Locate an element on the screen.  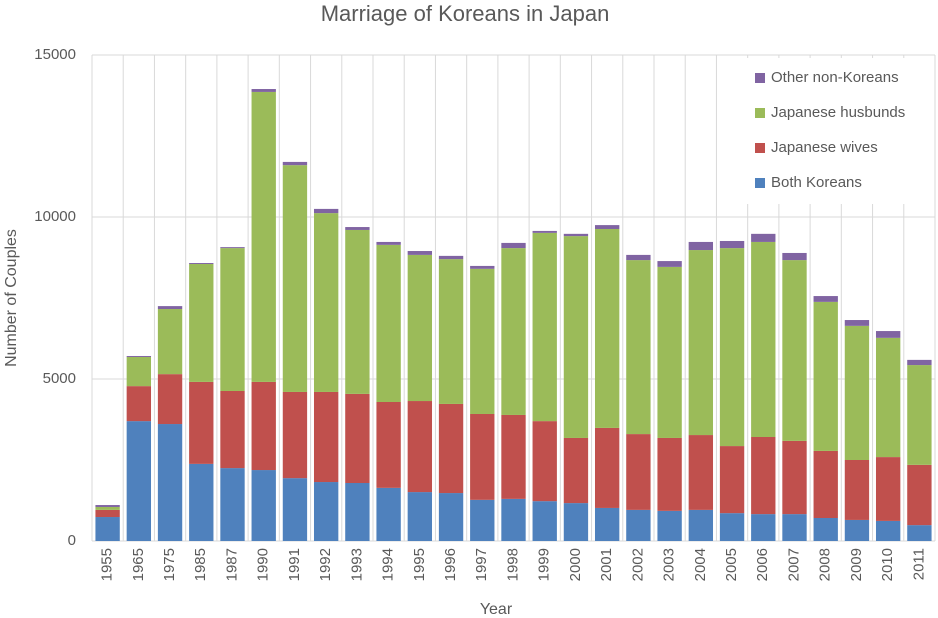
x-tick-label: 2005 is located at coordinates (731, 564).